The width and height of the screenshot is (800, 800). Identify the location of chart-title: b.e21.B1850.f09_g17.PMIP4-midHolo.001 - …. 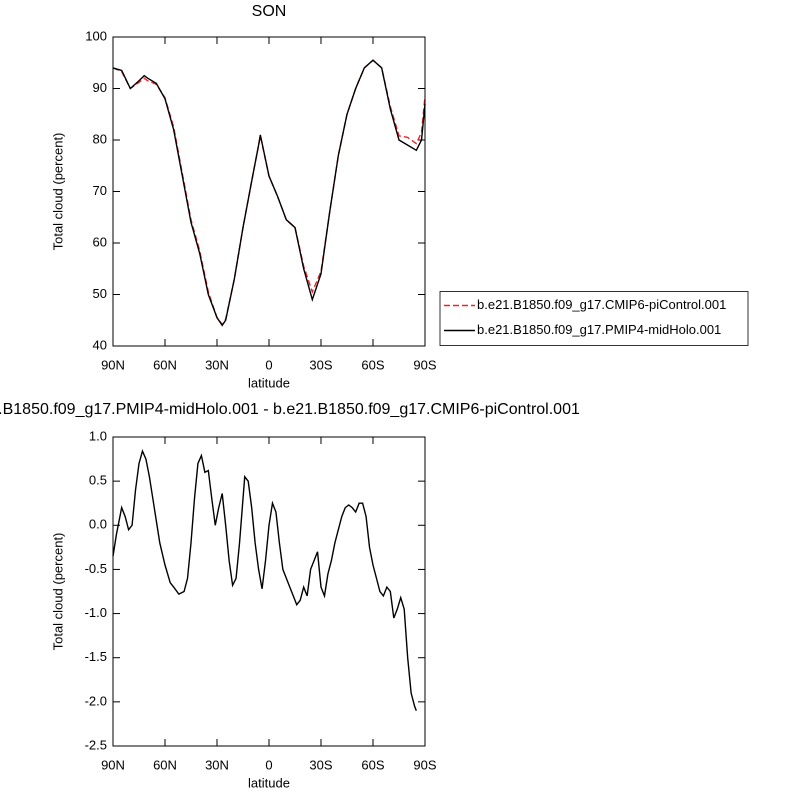
(290, 409).